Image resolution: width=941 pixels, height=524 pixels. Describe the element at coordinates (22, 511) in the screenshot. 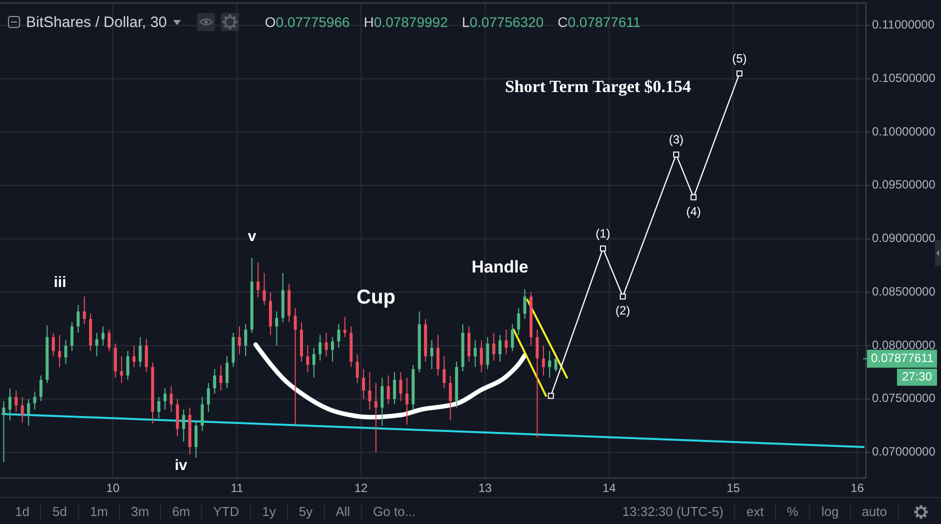

I see `text: 1d` at that location.